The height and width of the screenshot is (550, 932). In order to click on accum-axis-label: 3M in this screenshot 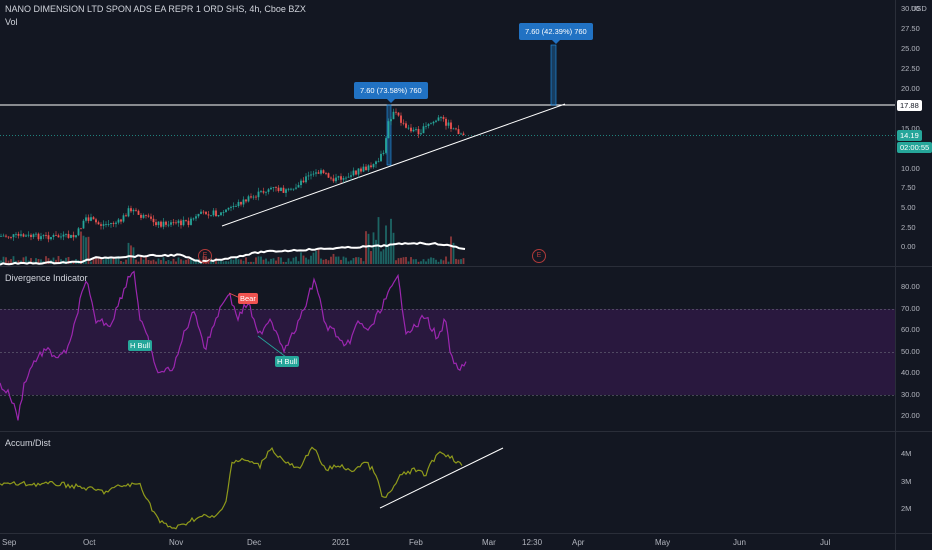, I will do `click(906, 481)`.